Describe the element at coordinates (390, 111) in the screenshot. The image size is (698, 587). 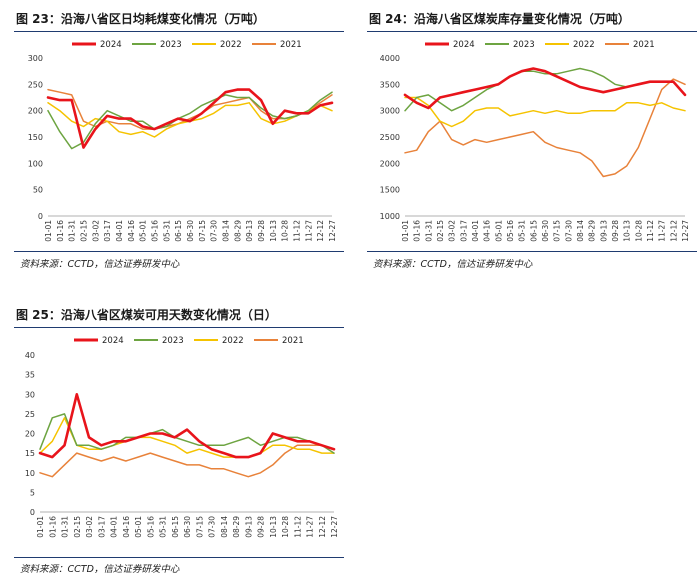
I see `y-tick-label: 3000` at that location.